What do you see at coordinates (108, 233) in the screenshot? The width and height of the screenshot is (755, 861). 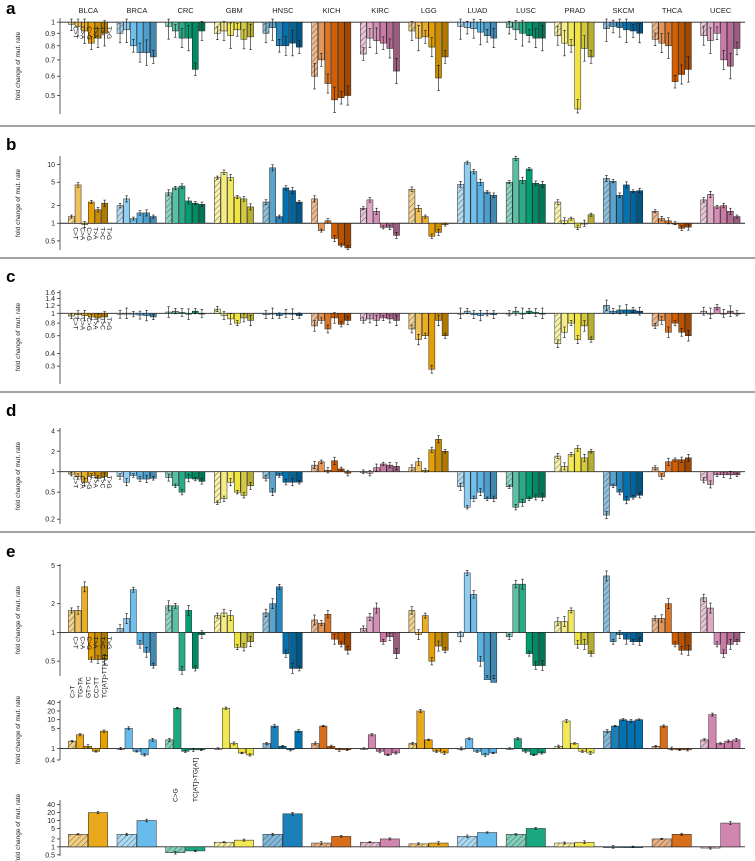 I see `mutation-label-b: T>G` at bounding box center [108, 233].